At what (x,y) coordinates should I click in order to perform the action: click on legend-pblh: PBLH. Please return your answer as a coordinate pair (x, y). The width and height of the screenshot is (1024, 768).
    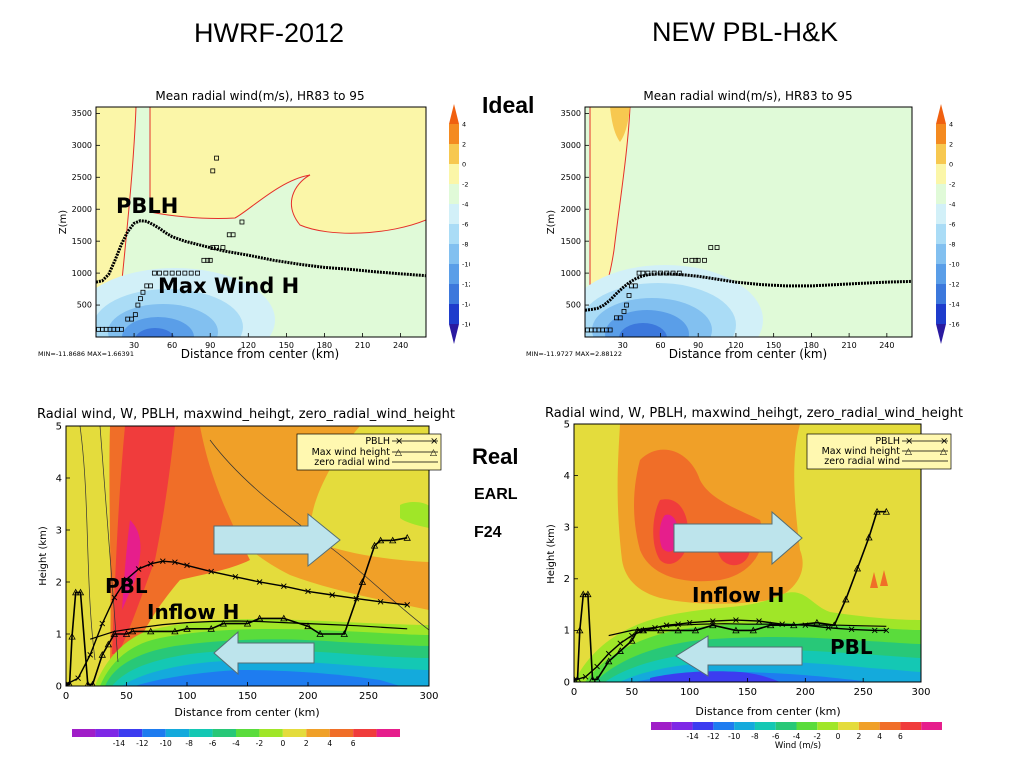
    Looking at the image, I should click on (887, 441).